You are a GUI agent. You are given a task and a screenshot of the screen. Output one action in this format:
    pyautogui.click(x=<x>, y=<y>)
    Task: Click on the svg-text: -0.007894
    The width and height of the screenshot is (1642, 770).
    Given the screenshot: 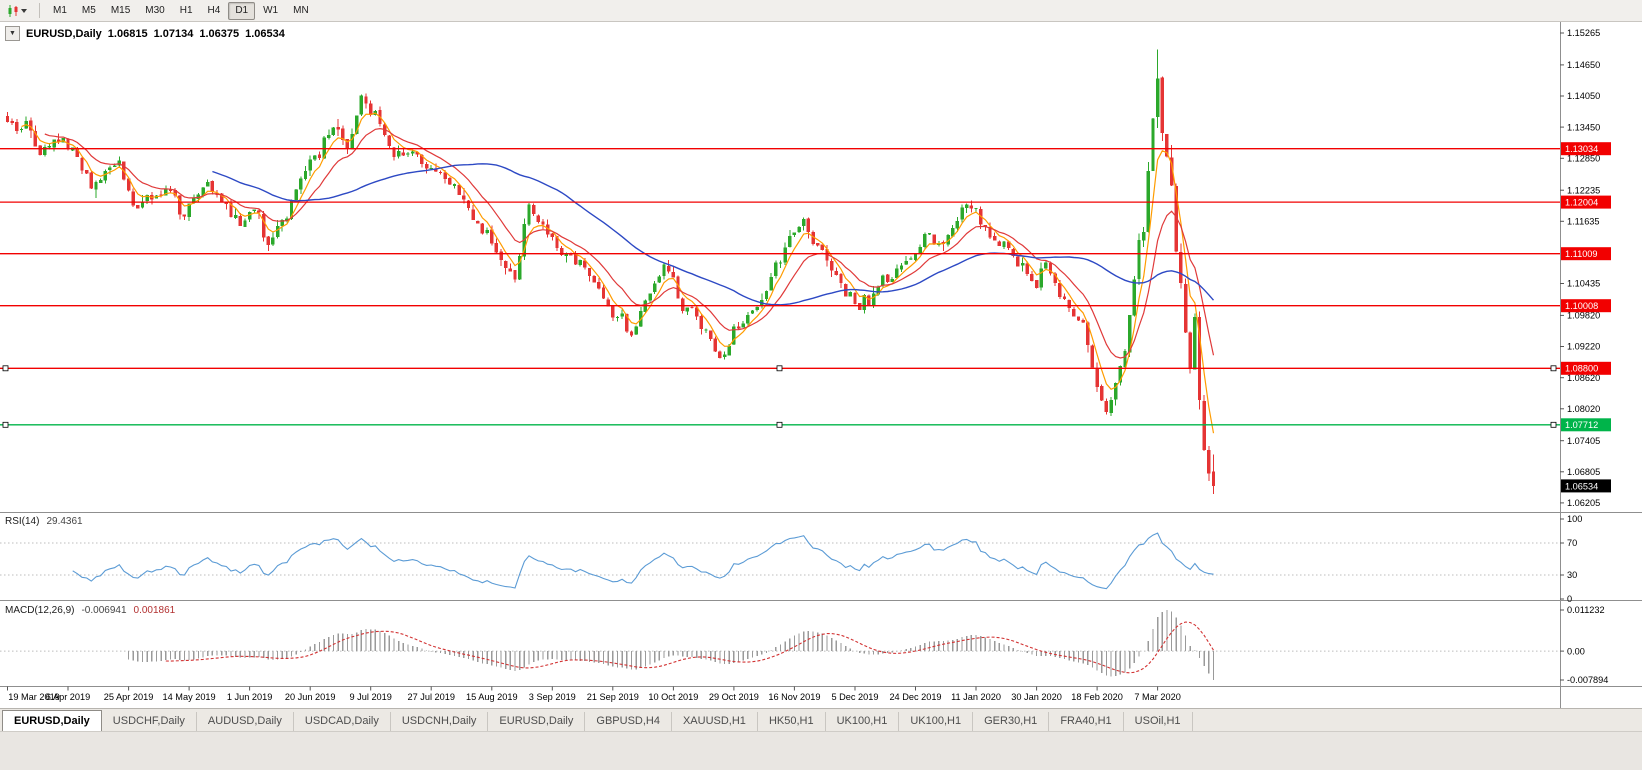 What is the action you would take?
    pyautogui.click(x=1587, y=680)
    